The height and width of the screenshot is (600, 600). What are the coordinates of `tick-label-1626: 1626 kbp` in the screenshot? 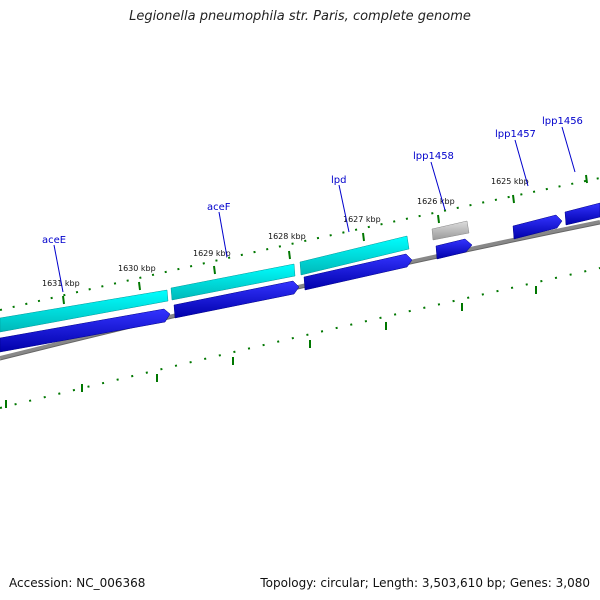 It's located at (436, 201).